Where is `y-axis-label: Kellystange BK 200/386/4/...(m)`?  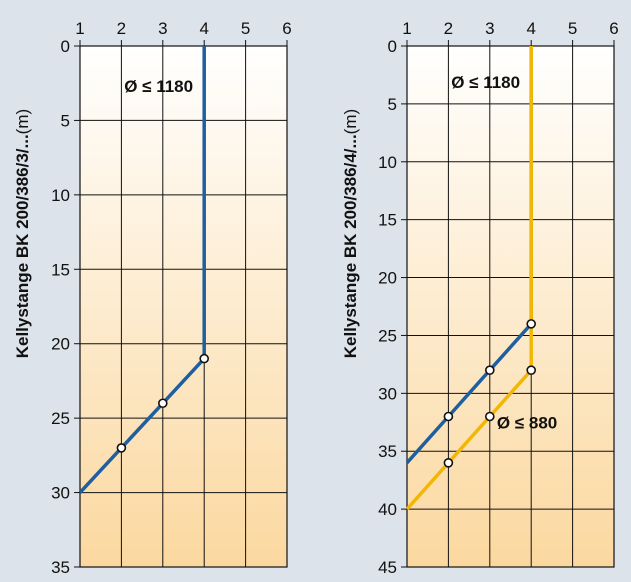
y-axis-label: Kellystange BK 200/386/4/...(m) is located at coordinates (350, 233).